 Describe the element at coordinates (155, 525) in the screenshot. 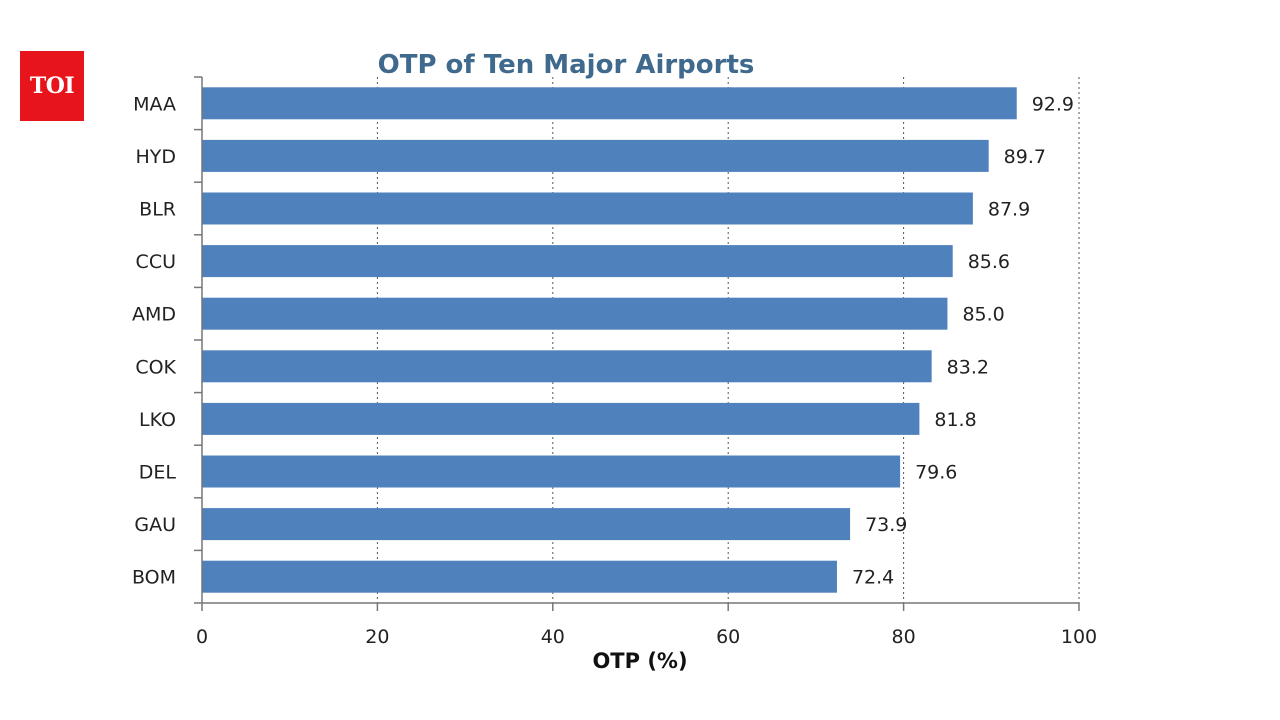

I see `category-label: GAU` at that location.